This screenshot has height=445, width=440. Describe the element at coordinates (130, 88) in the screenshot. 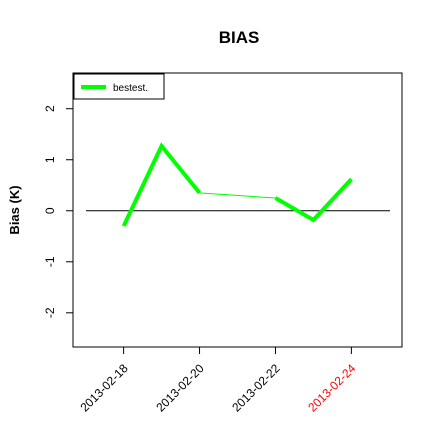

I see `legend-label: bestest.` at that location.